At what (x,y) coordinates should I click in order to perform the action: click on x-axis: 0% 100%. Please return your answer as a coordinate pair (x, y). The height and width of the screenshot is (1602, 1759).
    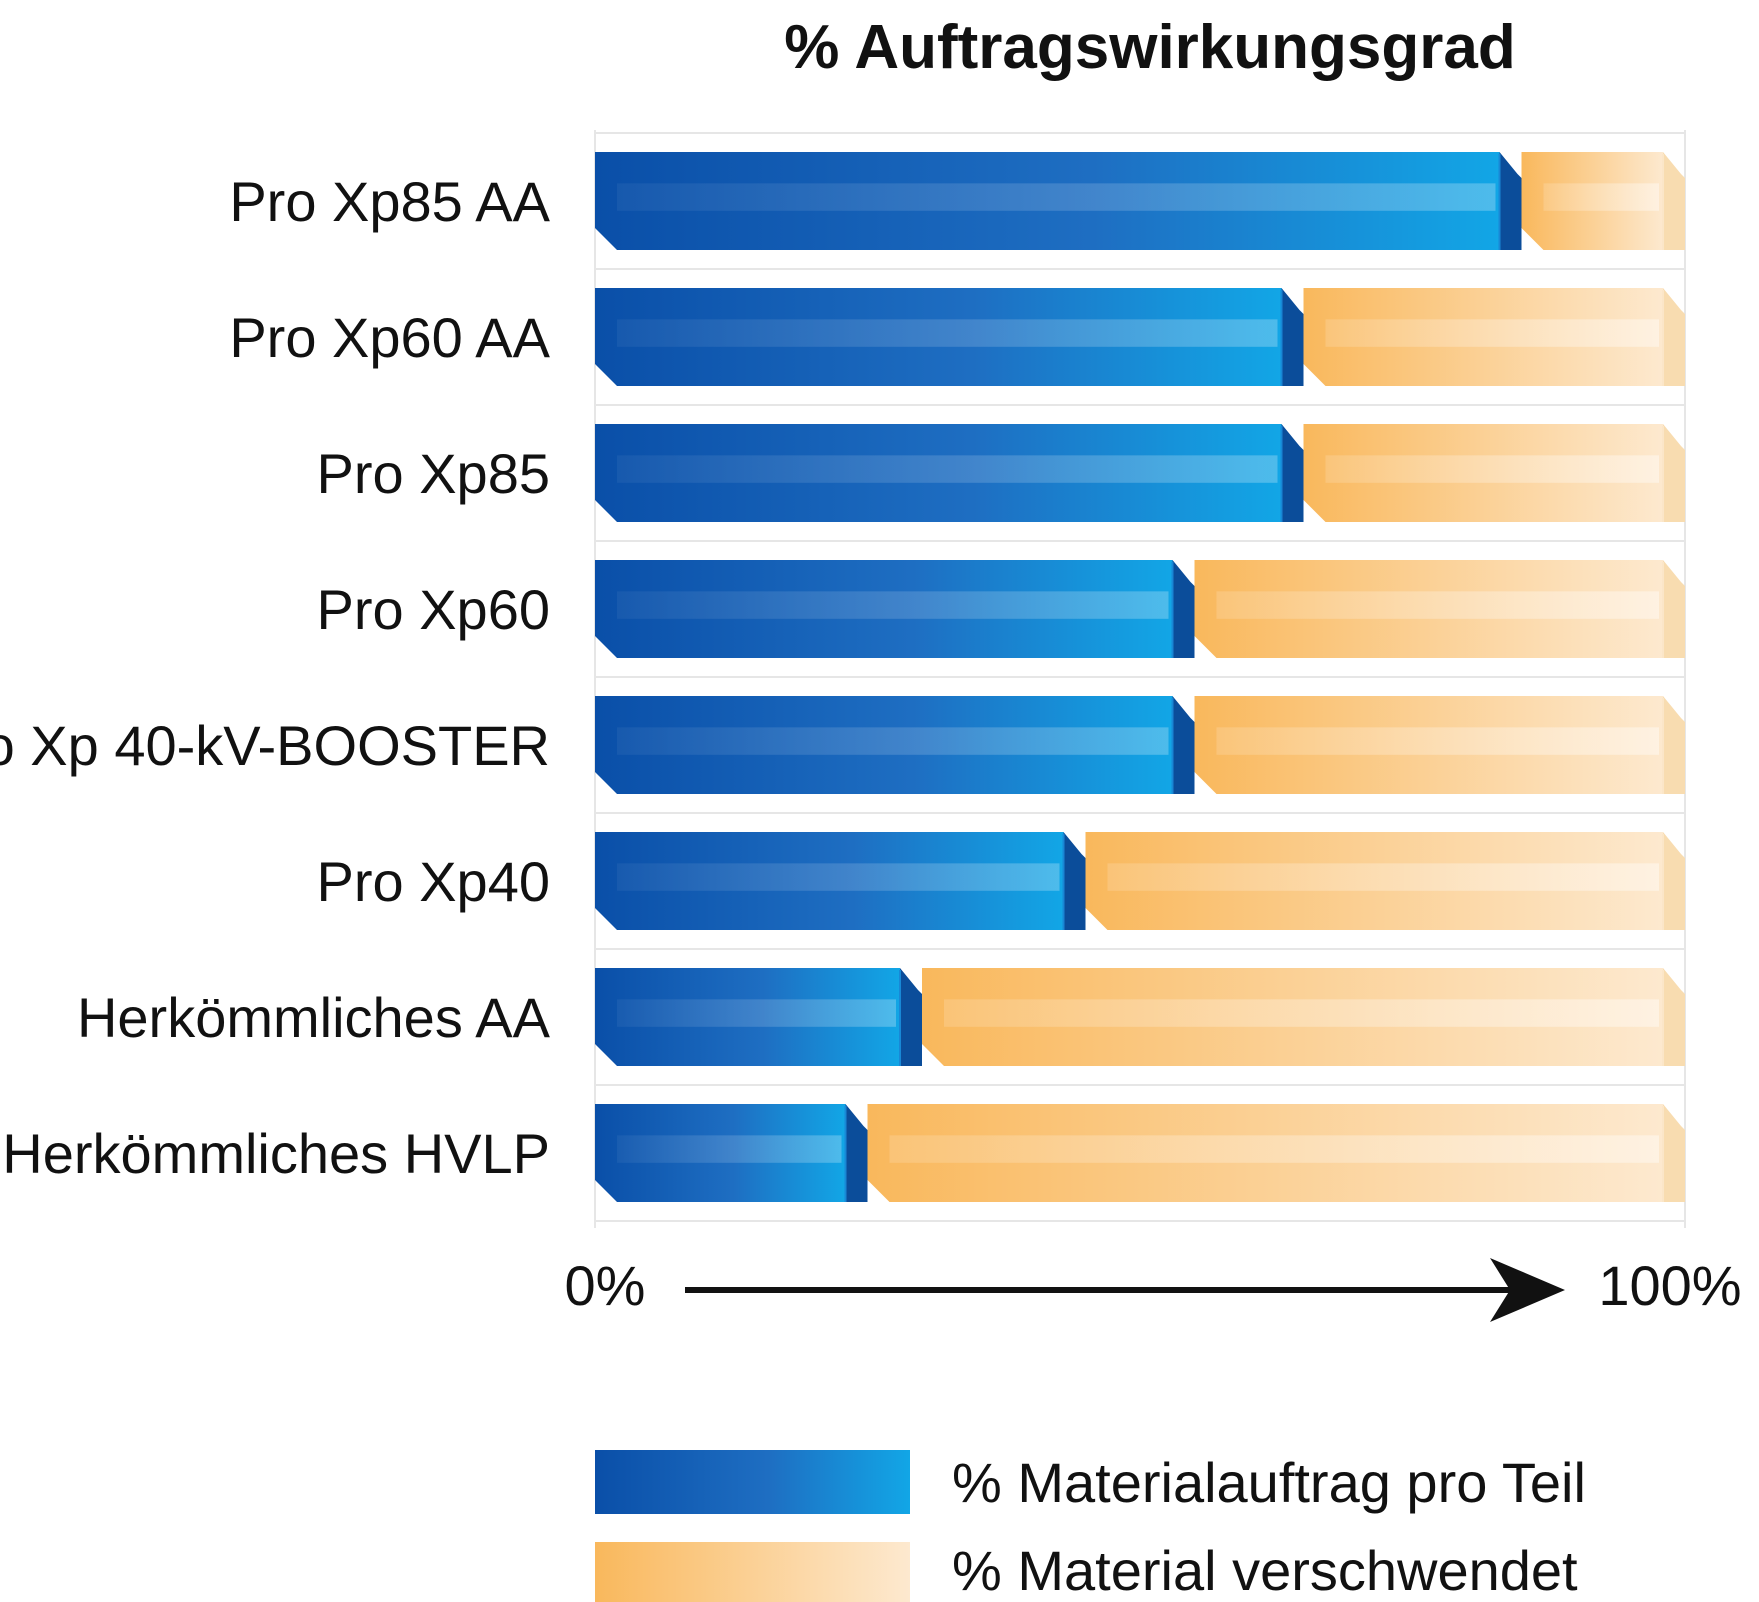
    Looking at the image, I should click on (1153, 1288).